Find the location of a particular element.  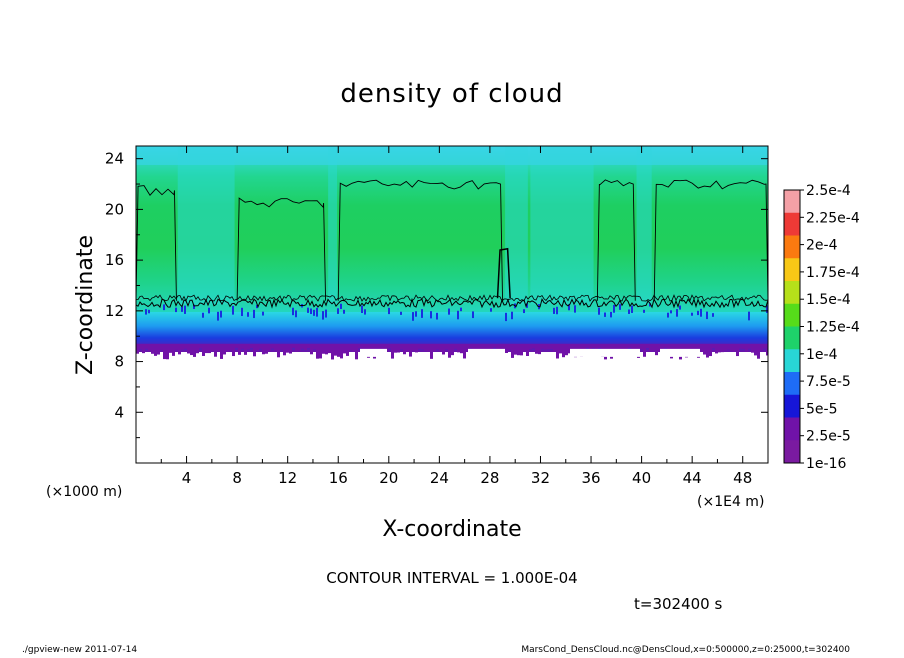

x-tick-label: 12 is located at coordinates (287, 478).